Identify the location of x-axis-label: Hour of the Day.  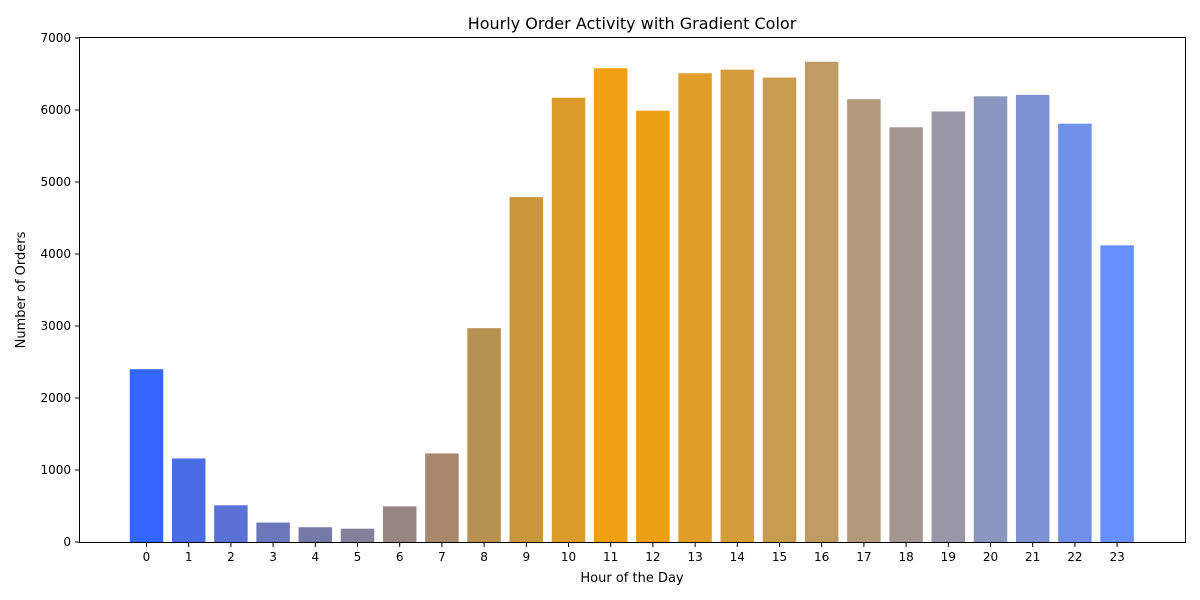
(632, 578).